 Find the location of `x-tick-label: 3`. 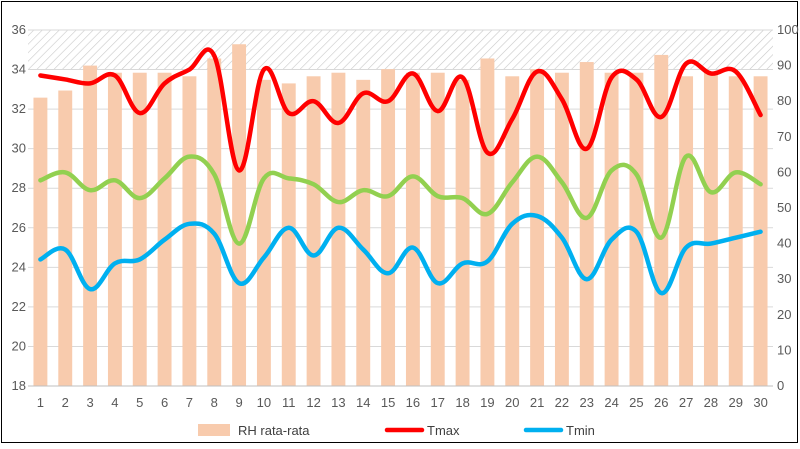

x-tick-label: 3 is located at coordinates (89, 402).